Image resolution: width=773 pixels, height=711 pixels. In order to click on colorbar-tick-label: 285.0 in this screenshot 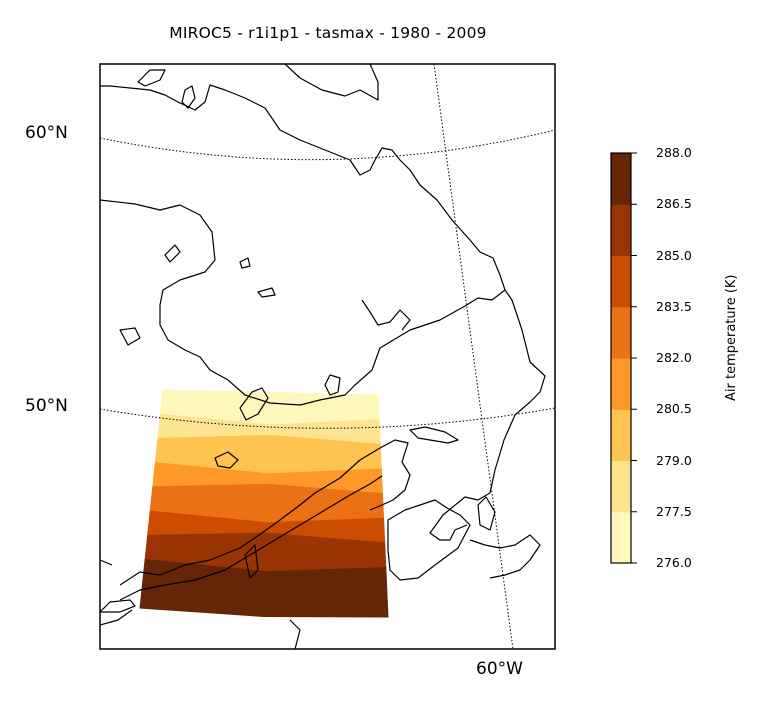, I will do `click(674, 255)`.